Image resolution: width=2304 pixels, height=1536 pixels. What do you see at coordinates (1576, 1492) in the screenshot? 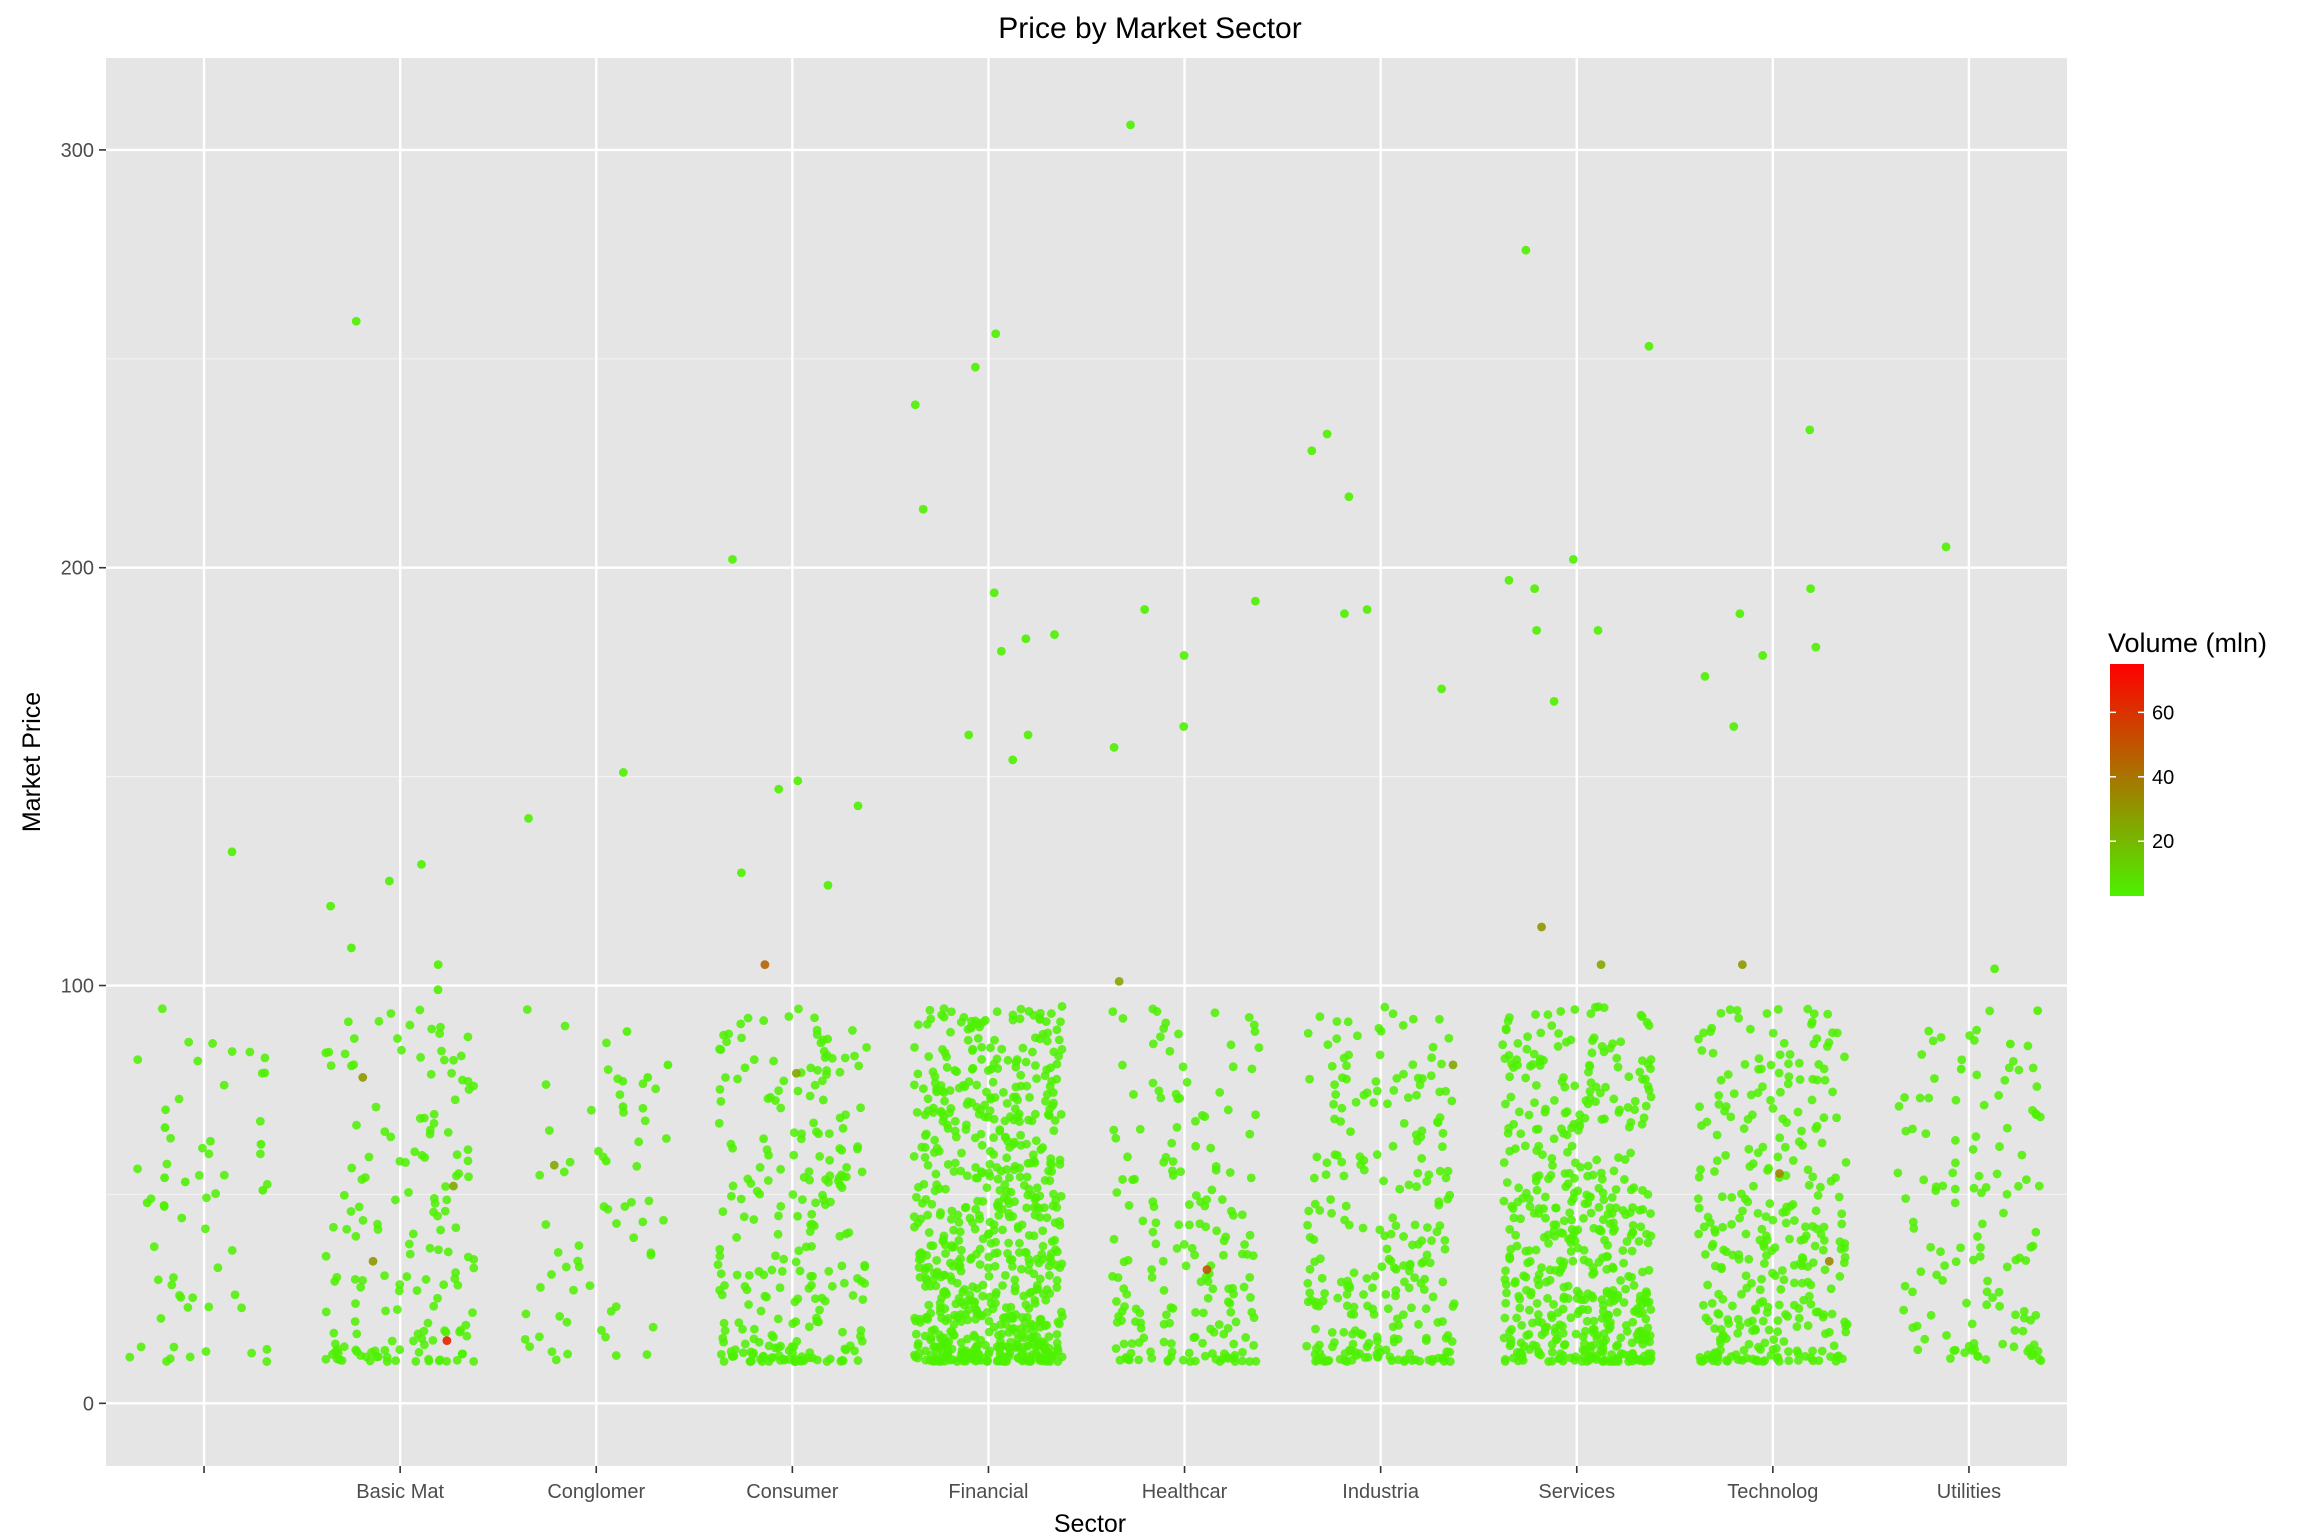
I see `x-tick-label: Services` at bounding box center [1576, 1492].